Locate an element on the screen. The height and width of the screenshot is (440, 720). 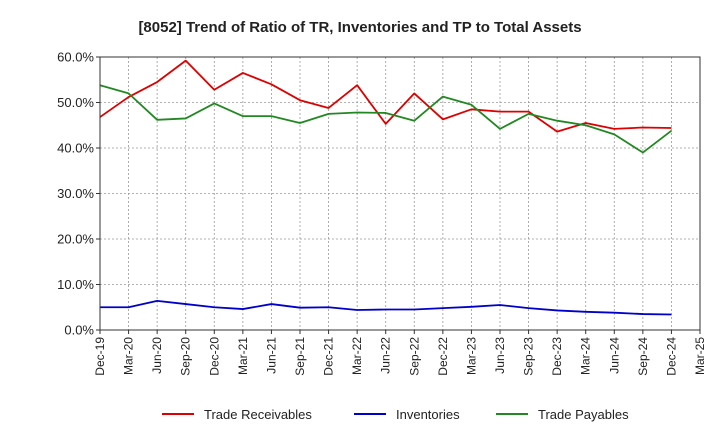
legend-label: Trade Payables is located at coordinates (583, 414).